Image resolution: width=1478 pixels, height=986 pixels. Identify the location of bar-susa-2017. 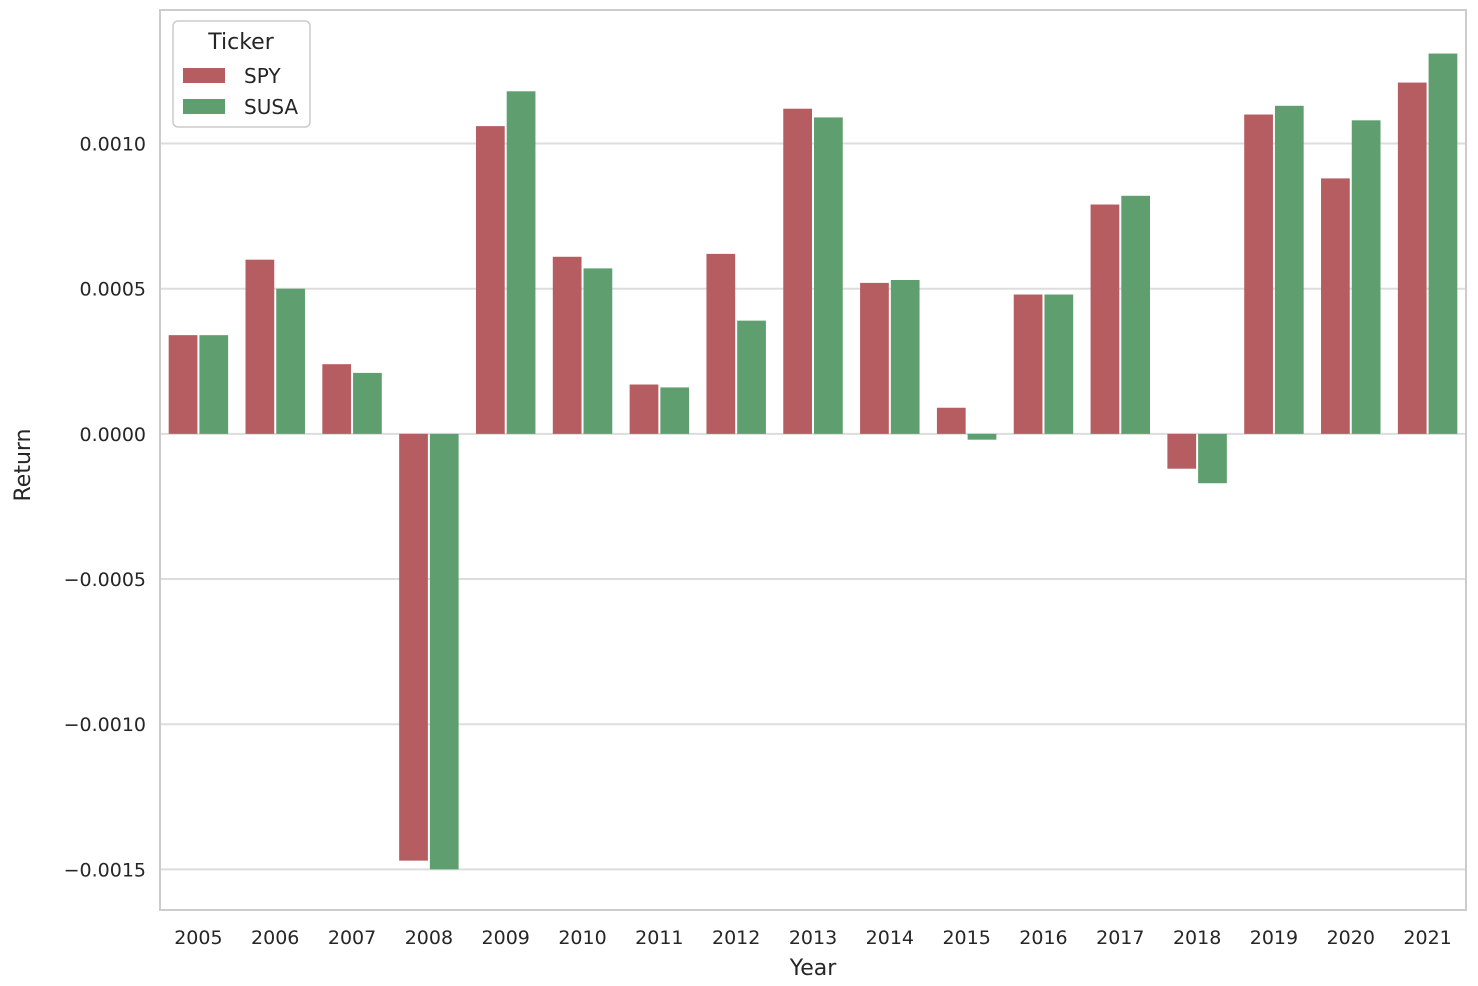
(1136, 314).